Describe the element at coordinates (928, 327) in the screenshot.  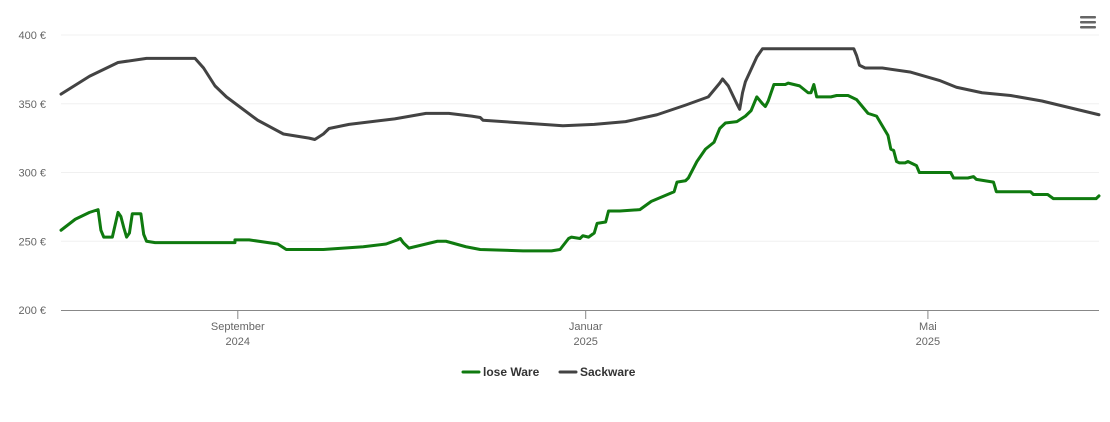
I see `x-tick-month-label: Mai` at that location.